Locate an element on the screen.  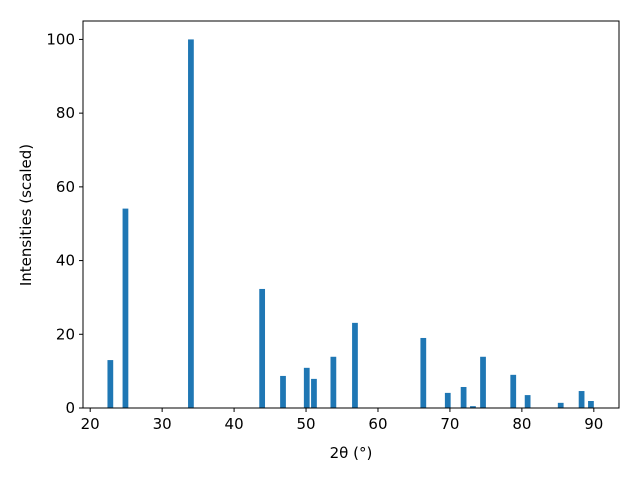
x-tick-label: 70 is located at coordinates (449, 424).